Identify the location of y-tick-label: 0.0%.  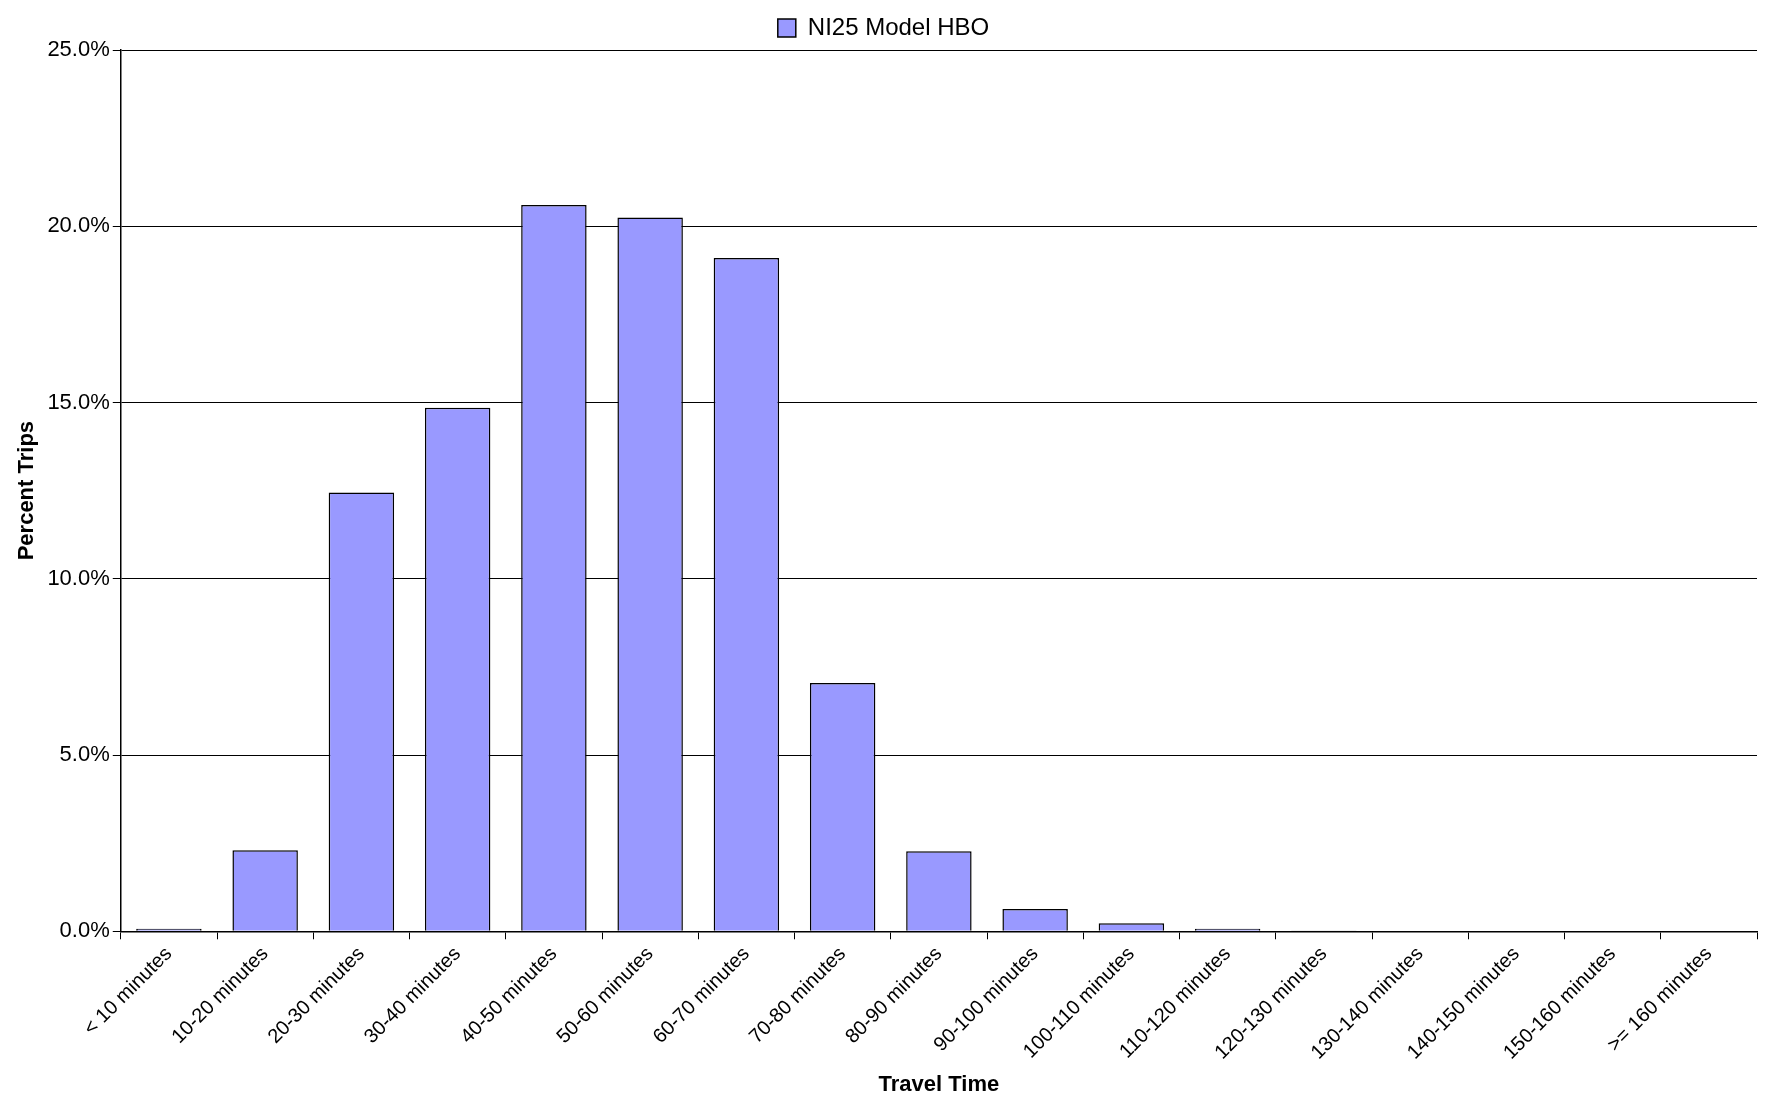
(84, 930).